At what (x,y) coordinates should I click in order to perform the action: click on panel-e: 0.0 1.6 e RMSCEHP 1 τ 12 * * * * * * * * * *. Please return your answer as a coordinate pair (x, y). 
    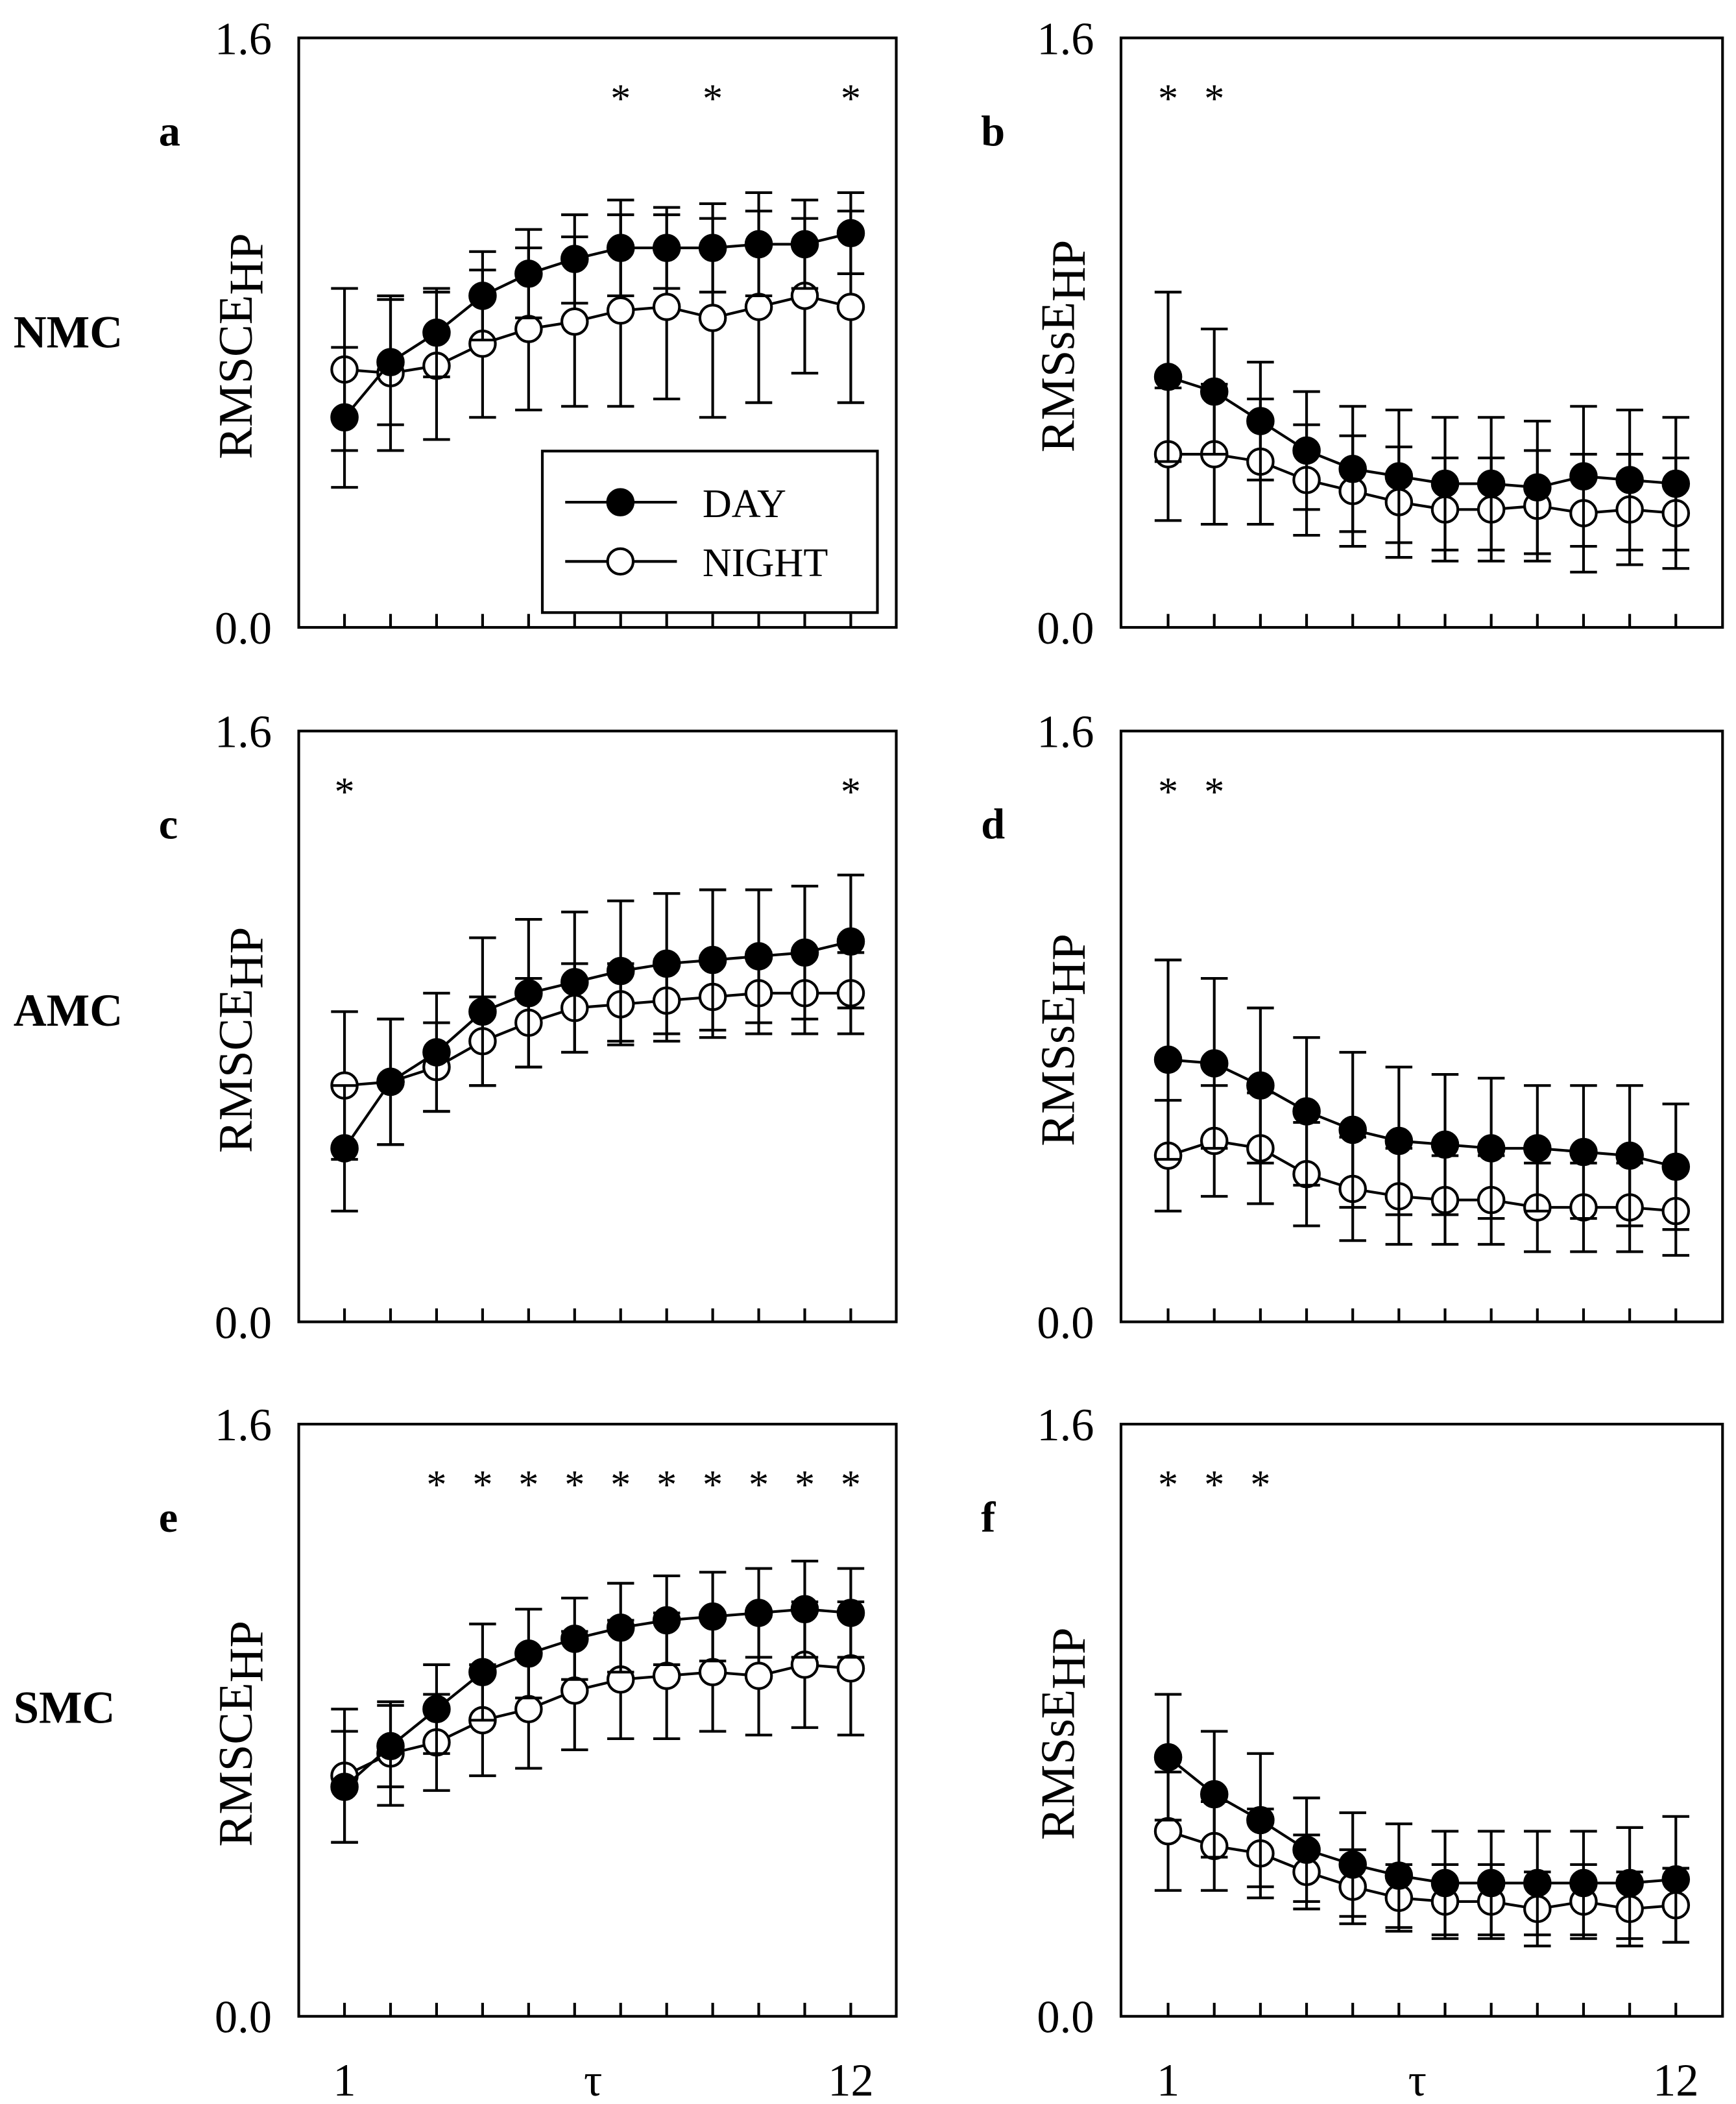
    Looking at the image, I should click on (528, 1752).